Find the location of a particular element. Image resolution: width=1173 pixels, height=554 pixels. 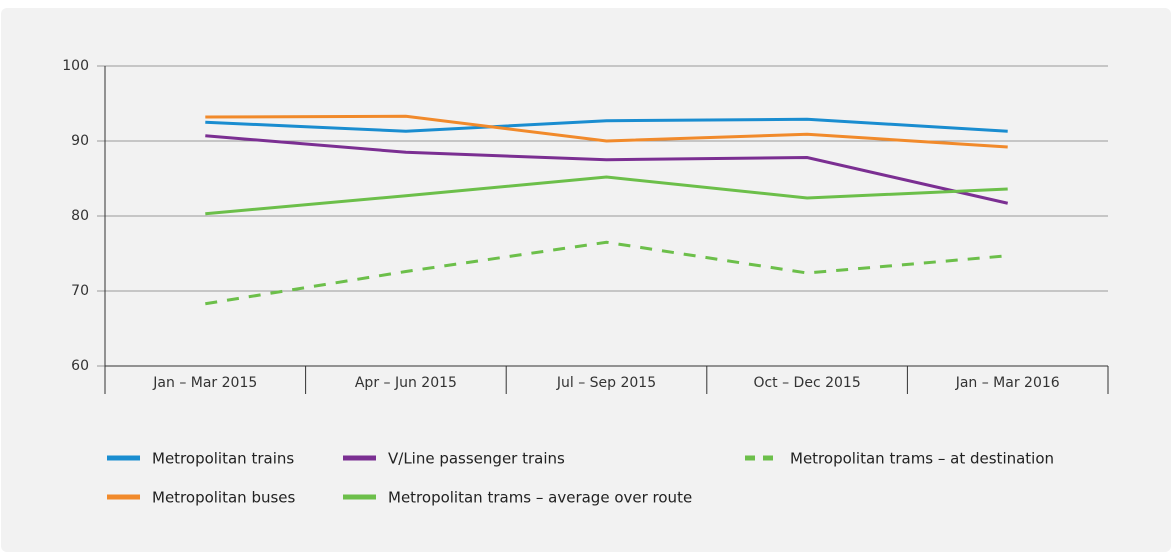

x-tick-label: Jul – Sep 2015 is located at coordinates (606, 383).